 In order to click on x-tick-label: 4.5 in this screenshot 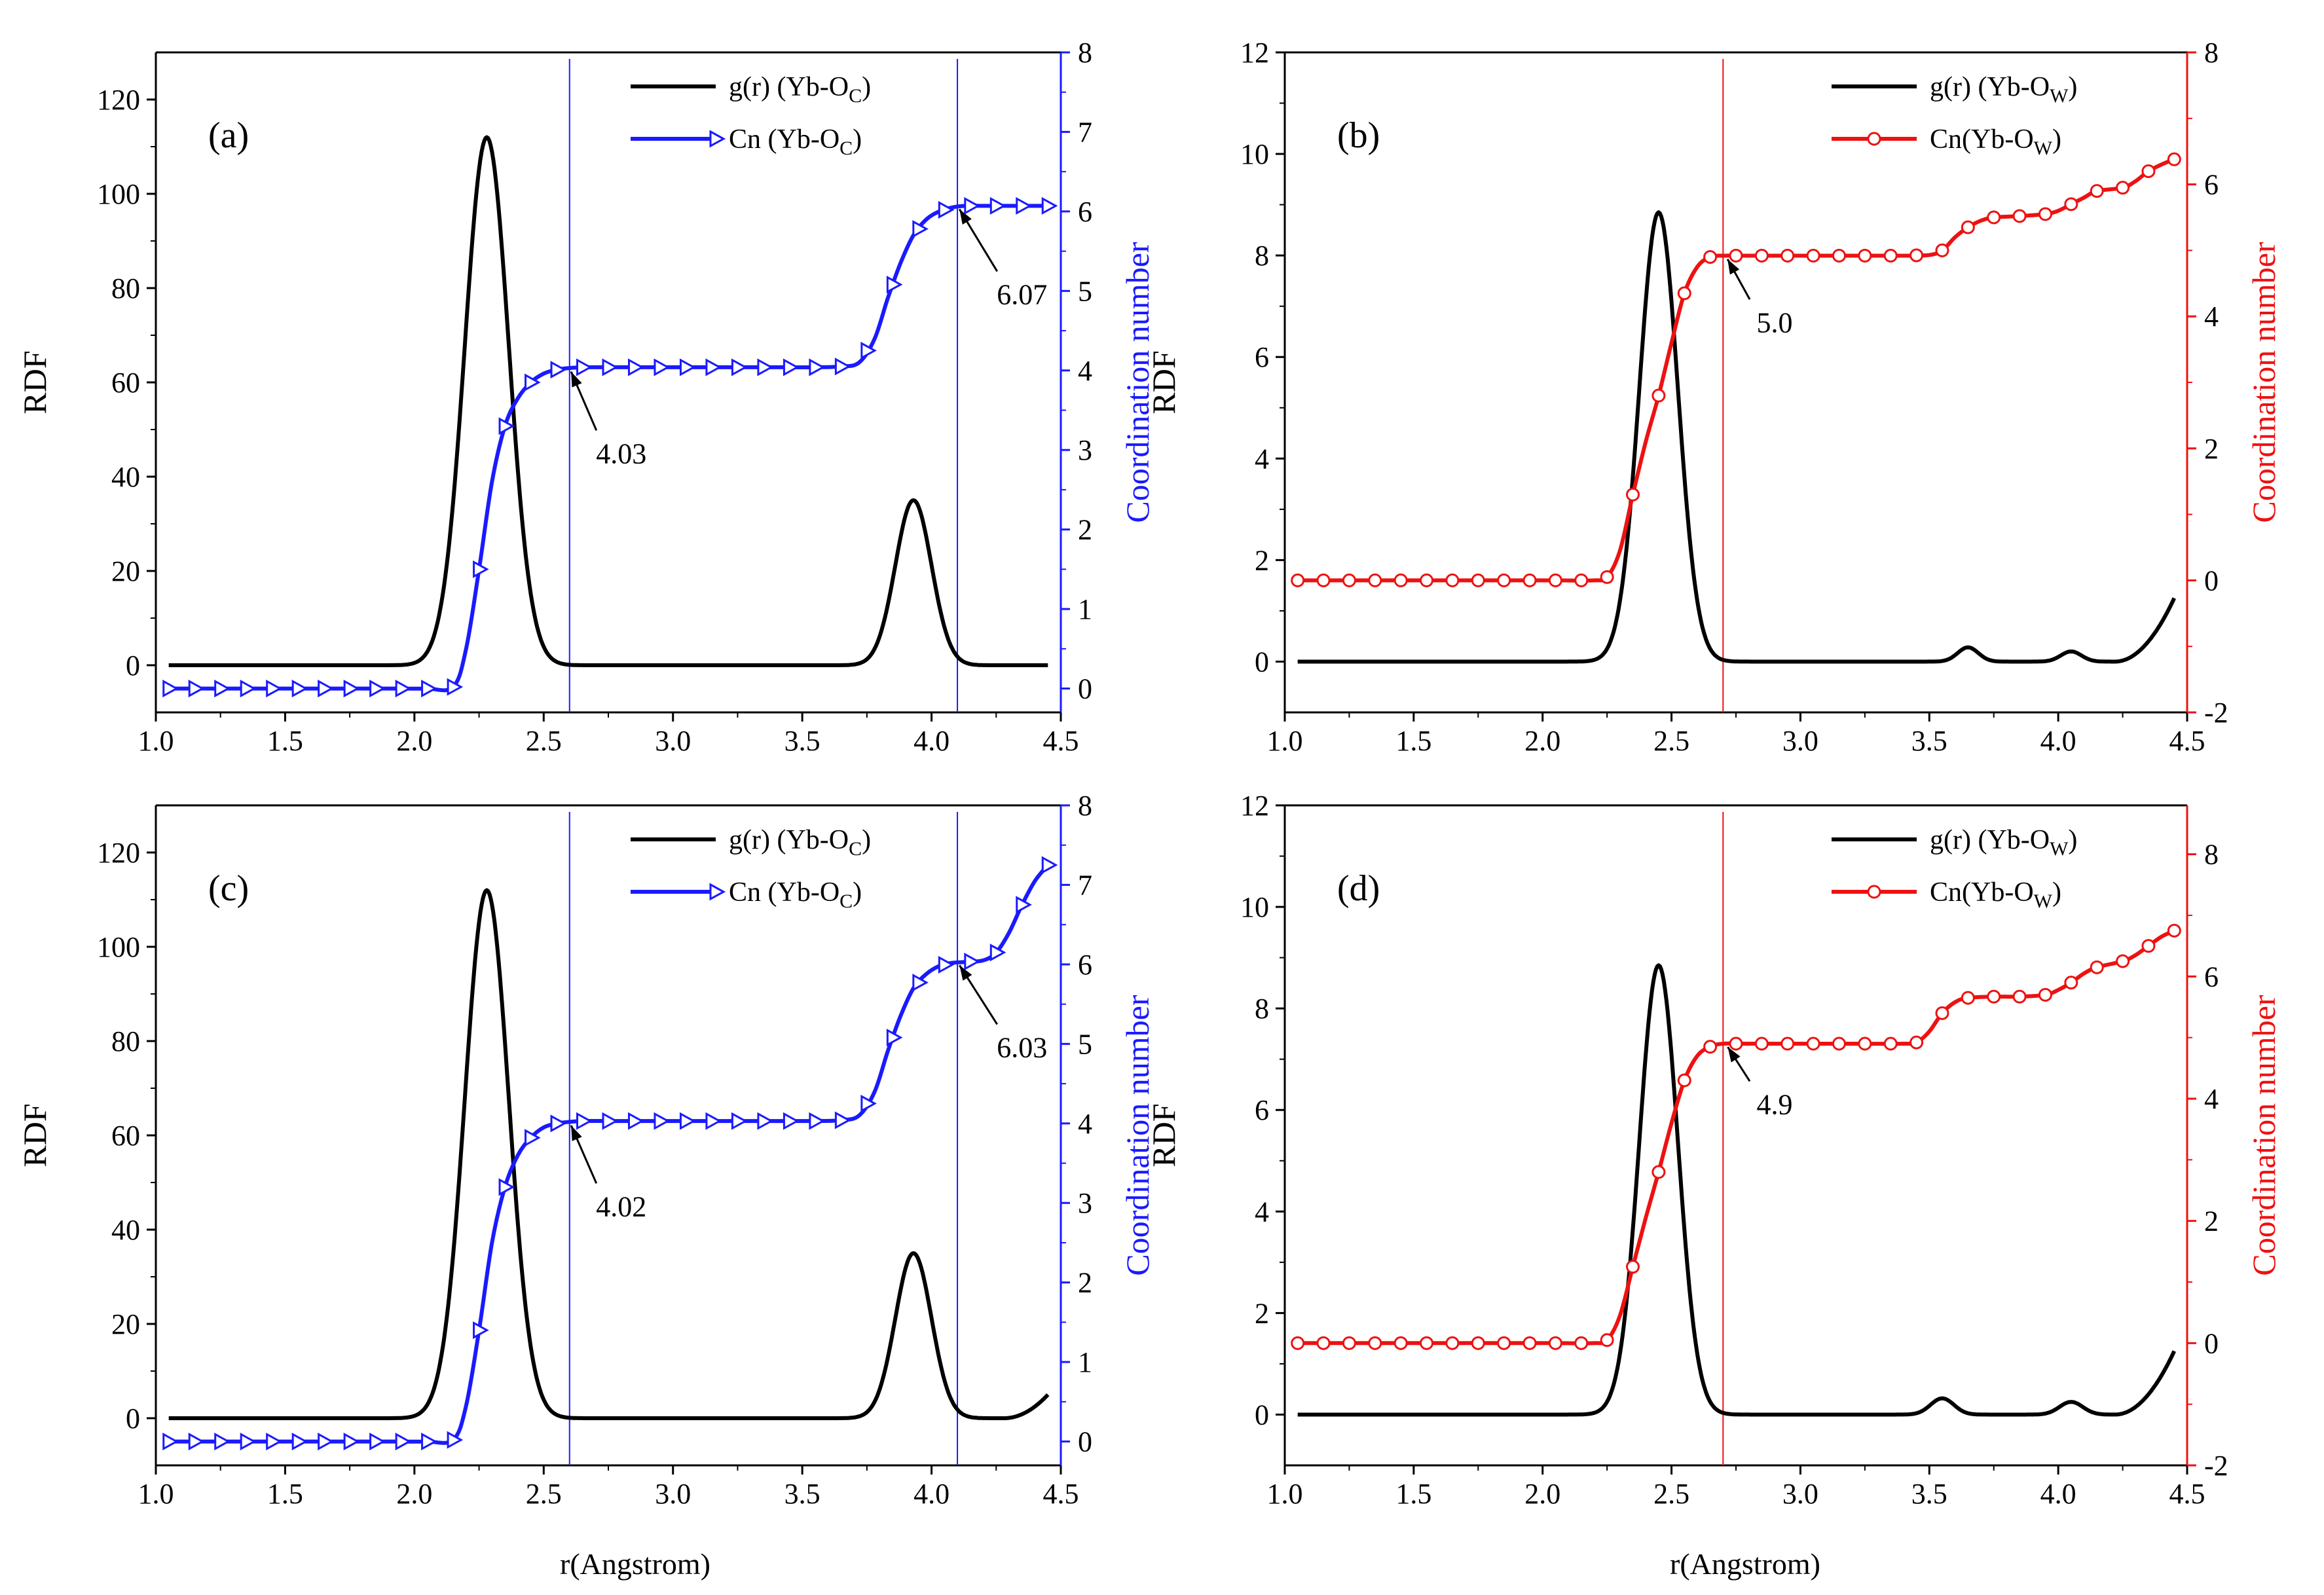, I will do `click(1061, 741)`.